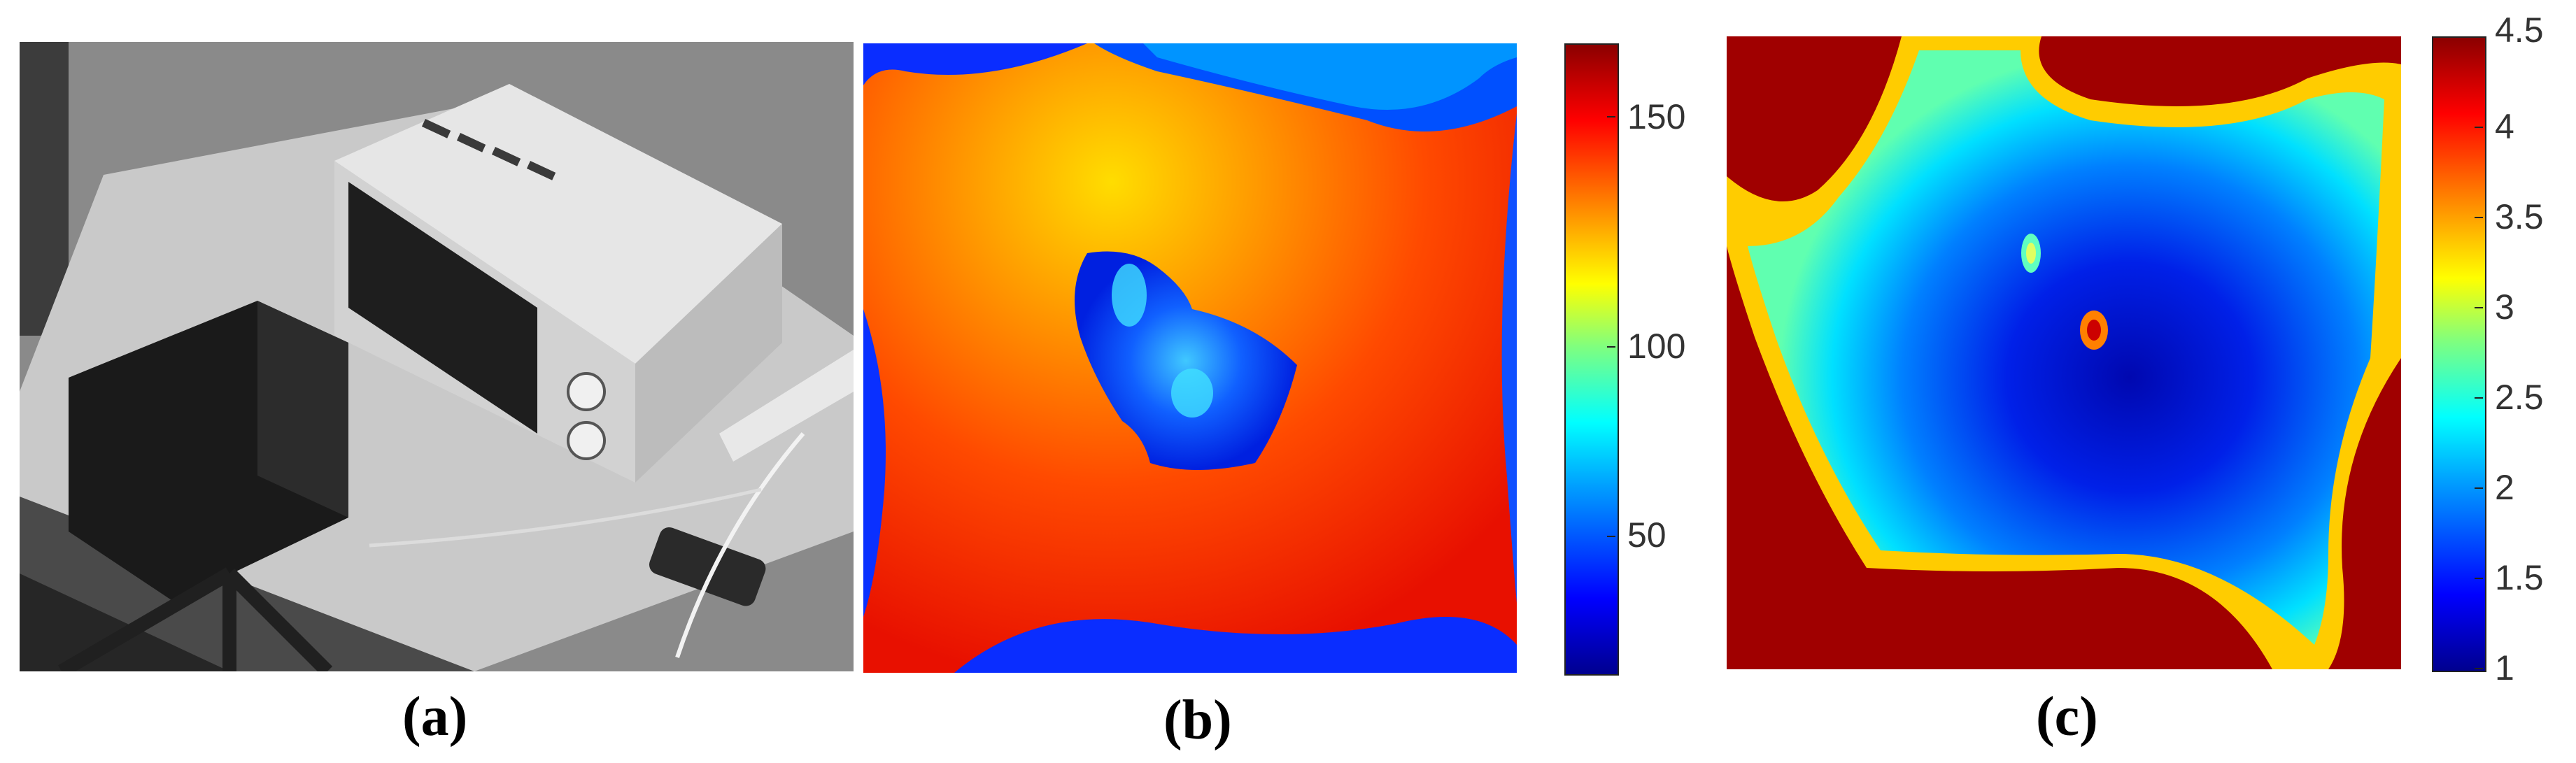 The image size is (2576, 763). Describe the element at coordinates (1646, 535) in the screenshot. I see `colorbar-b-tick: 50` at that location.